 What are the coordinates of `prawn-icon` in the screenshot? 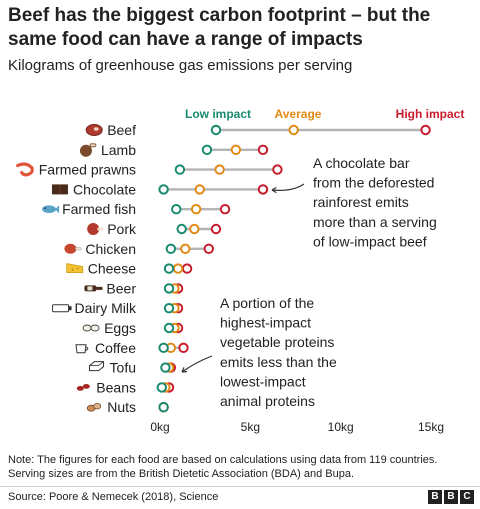 It's located at (25, 169).